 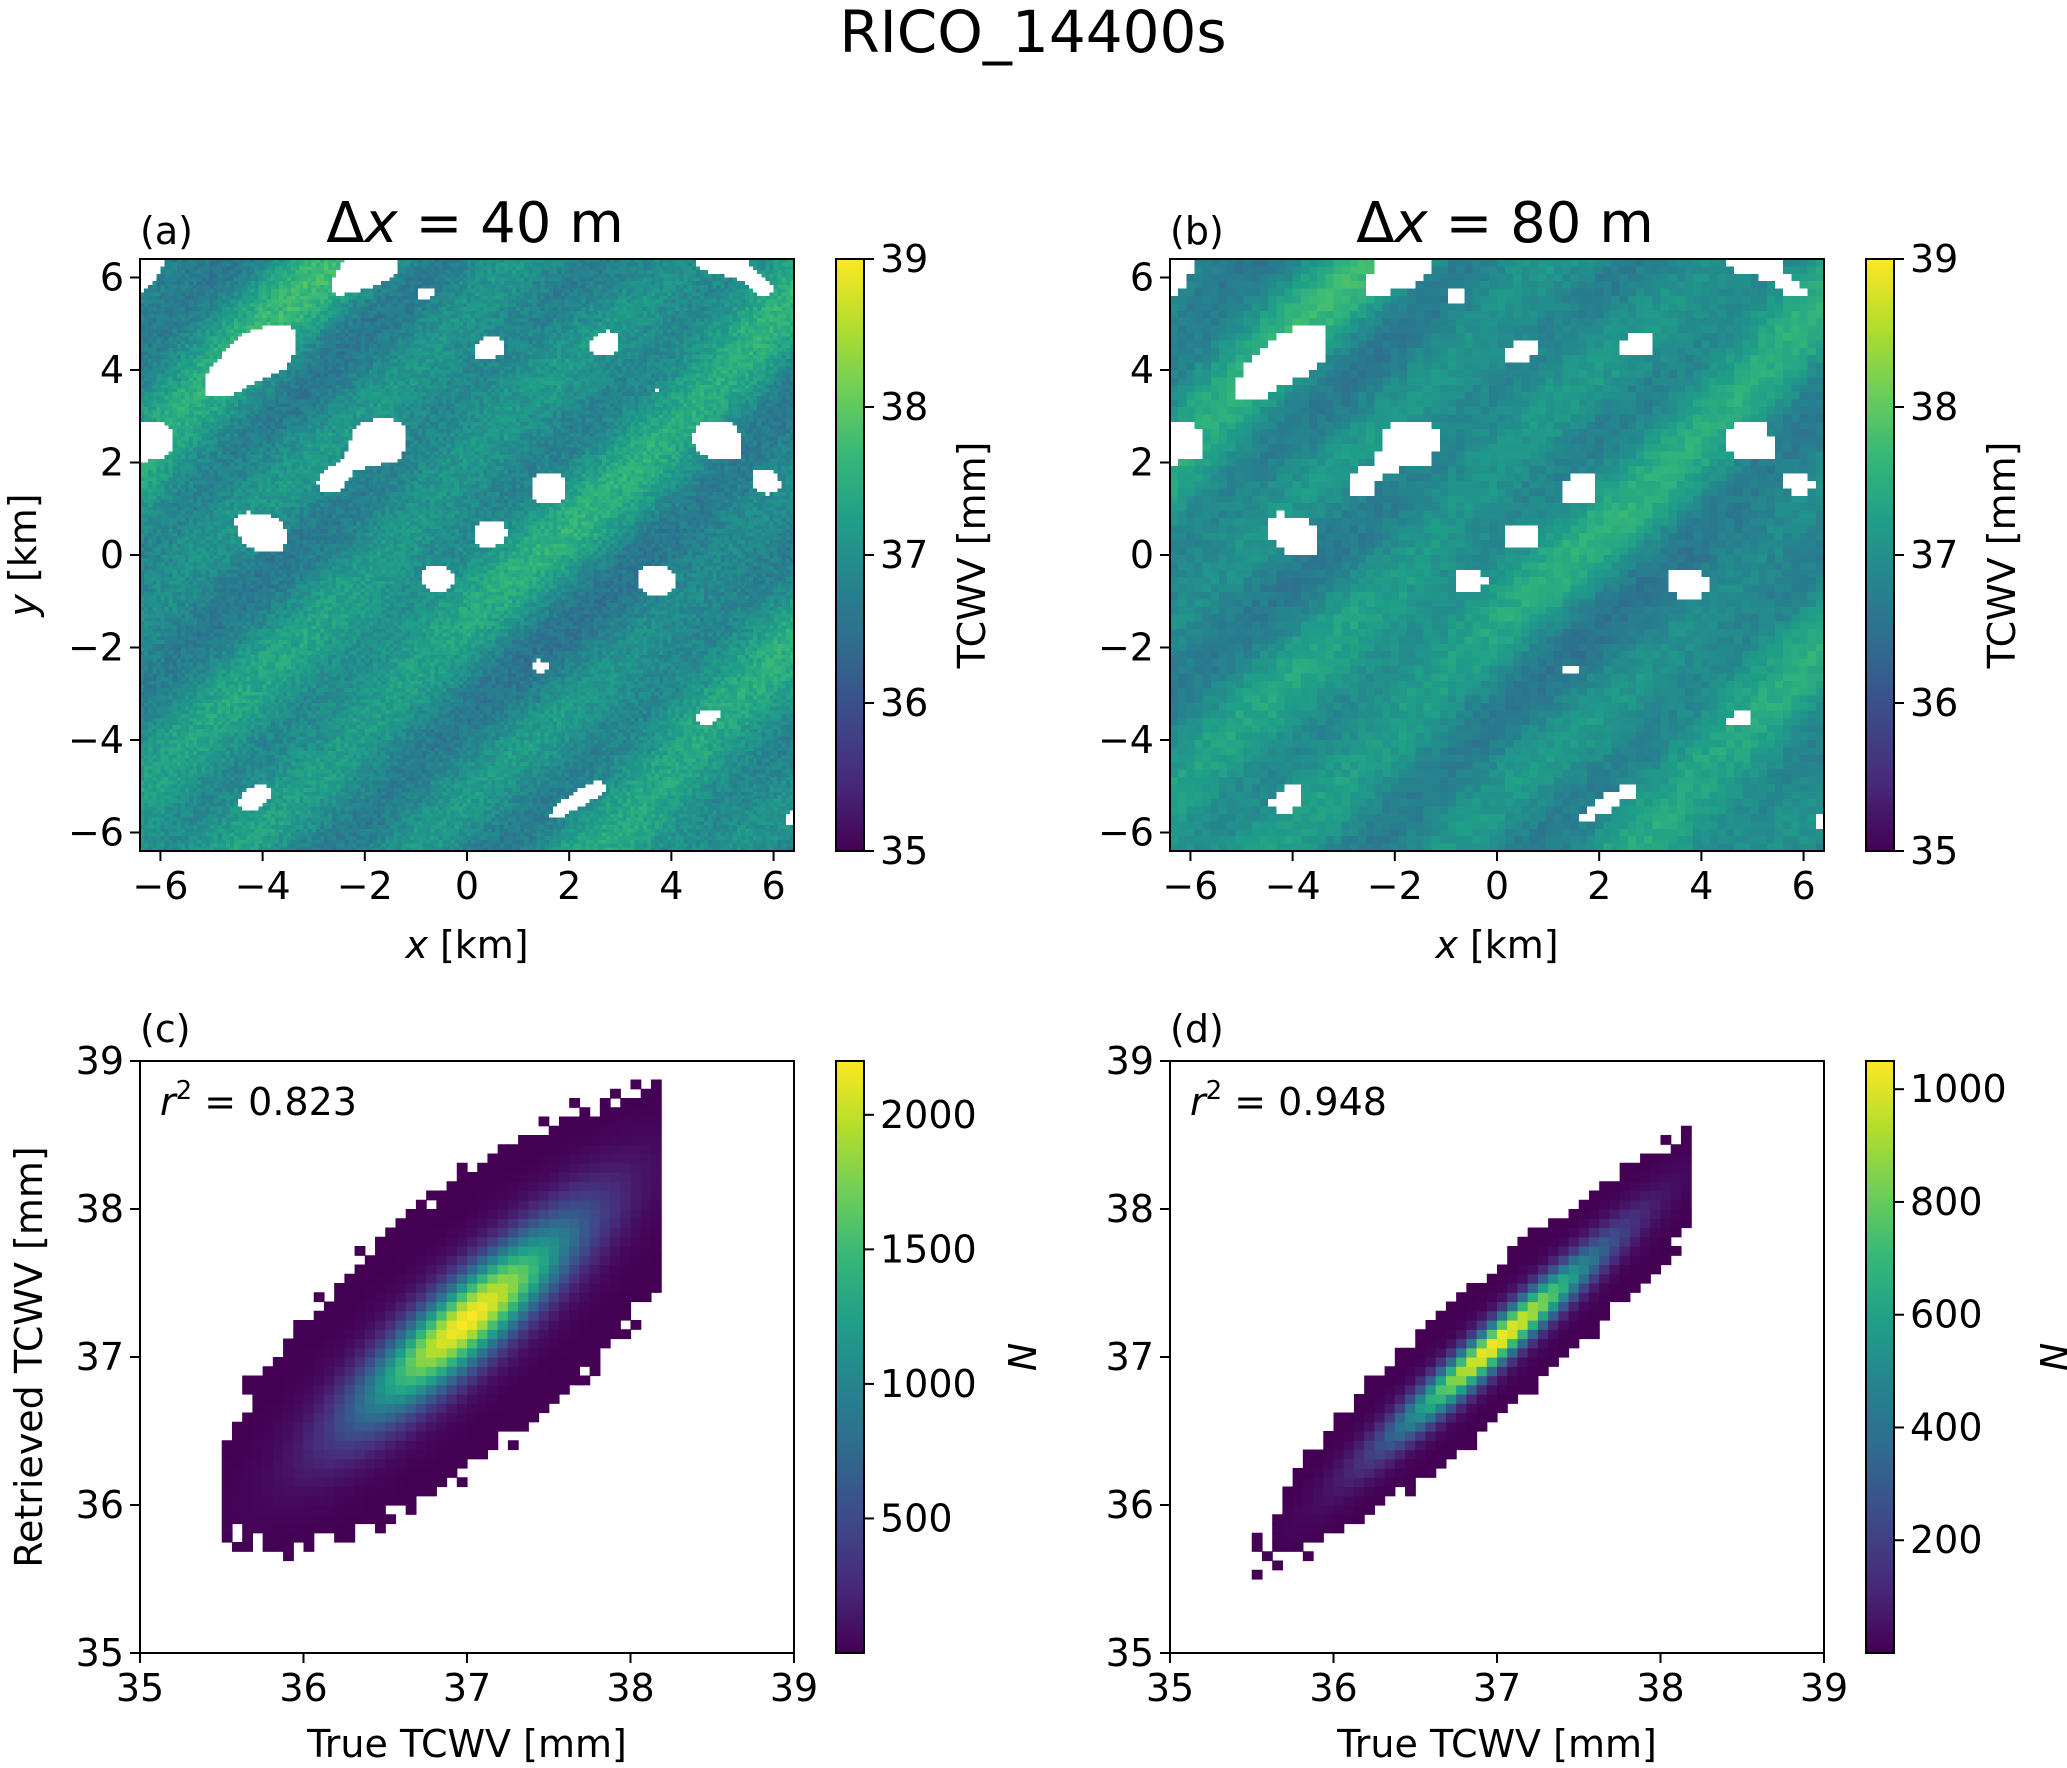 What do you see at coordinates (1505, 223) in the screenshot?
I see `panel-b-title: Δx = 80 m` at bounding box center [1505, 223].